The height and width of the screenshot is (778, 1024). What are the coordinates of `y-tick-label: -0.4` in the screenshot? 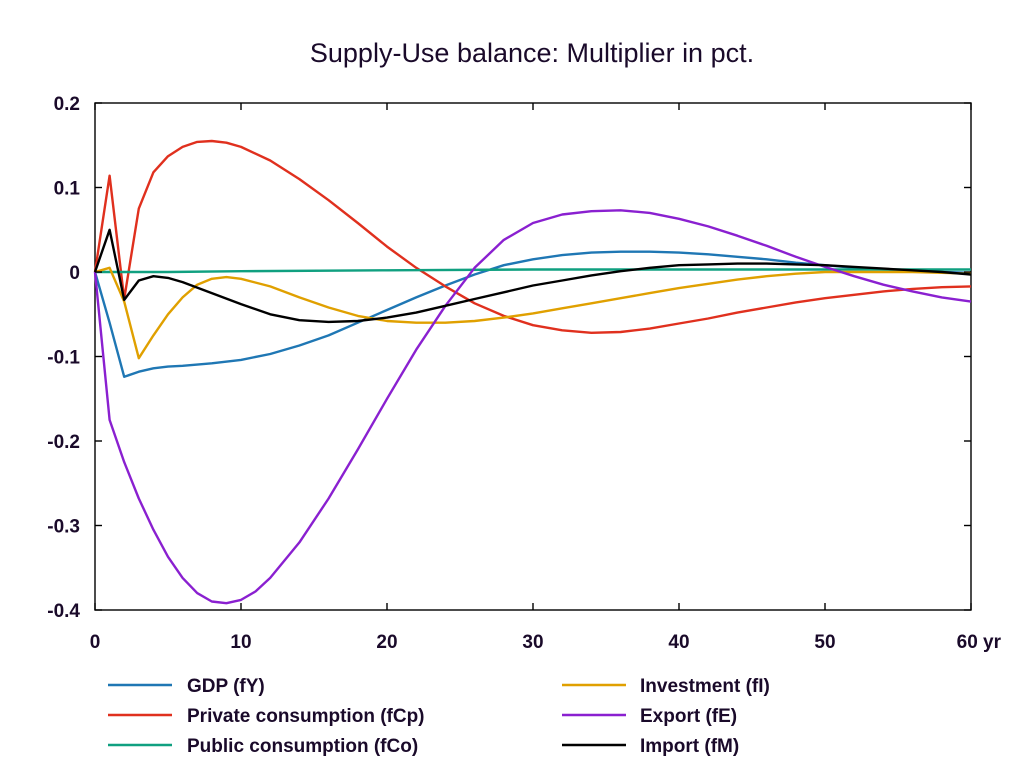 It's located at (63, 611).